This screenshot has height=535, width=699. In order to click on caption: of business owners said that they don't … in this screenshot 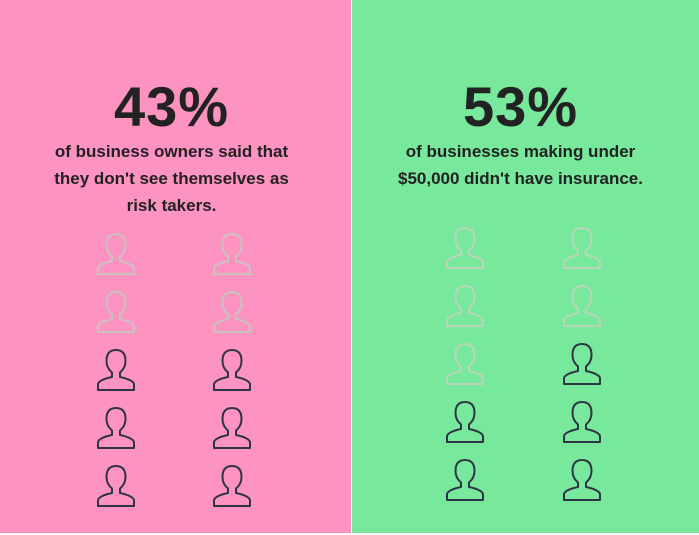, I will do `click(175, 178)`.